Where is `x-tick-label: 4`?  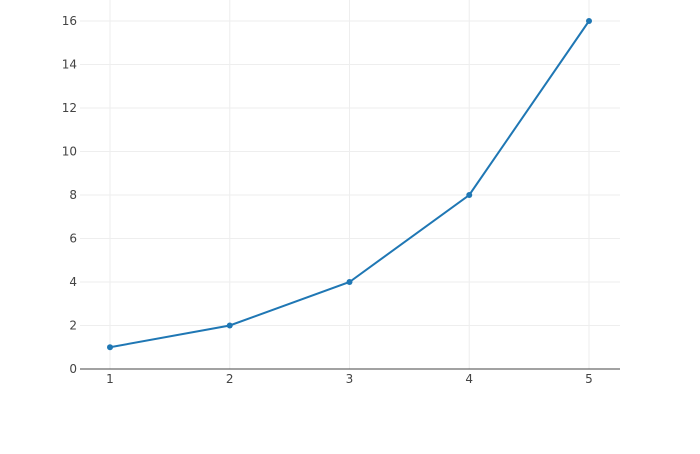 x-tick-label: 4 is located at coordinates (469, 379).